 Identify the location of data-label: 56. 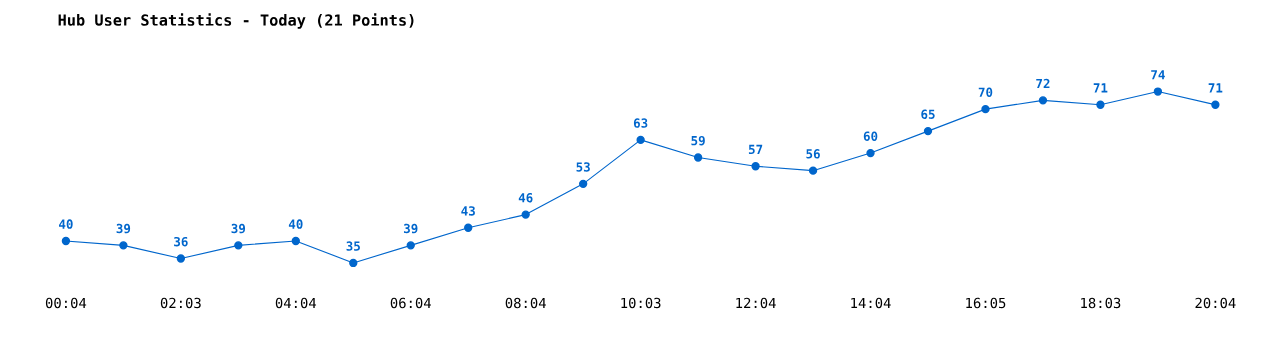
(813, 154).